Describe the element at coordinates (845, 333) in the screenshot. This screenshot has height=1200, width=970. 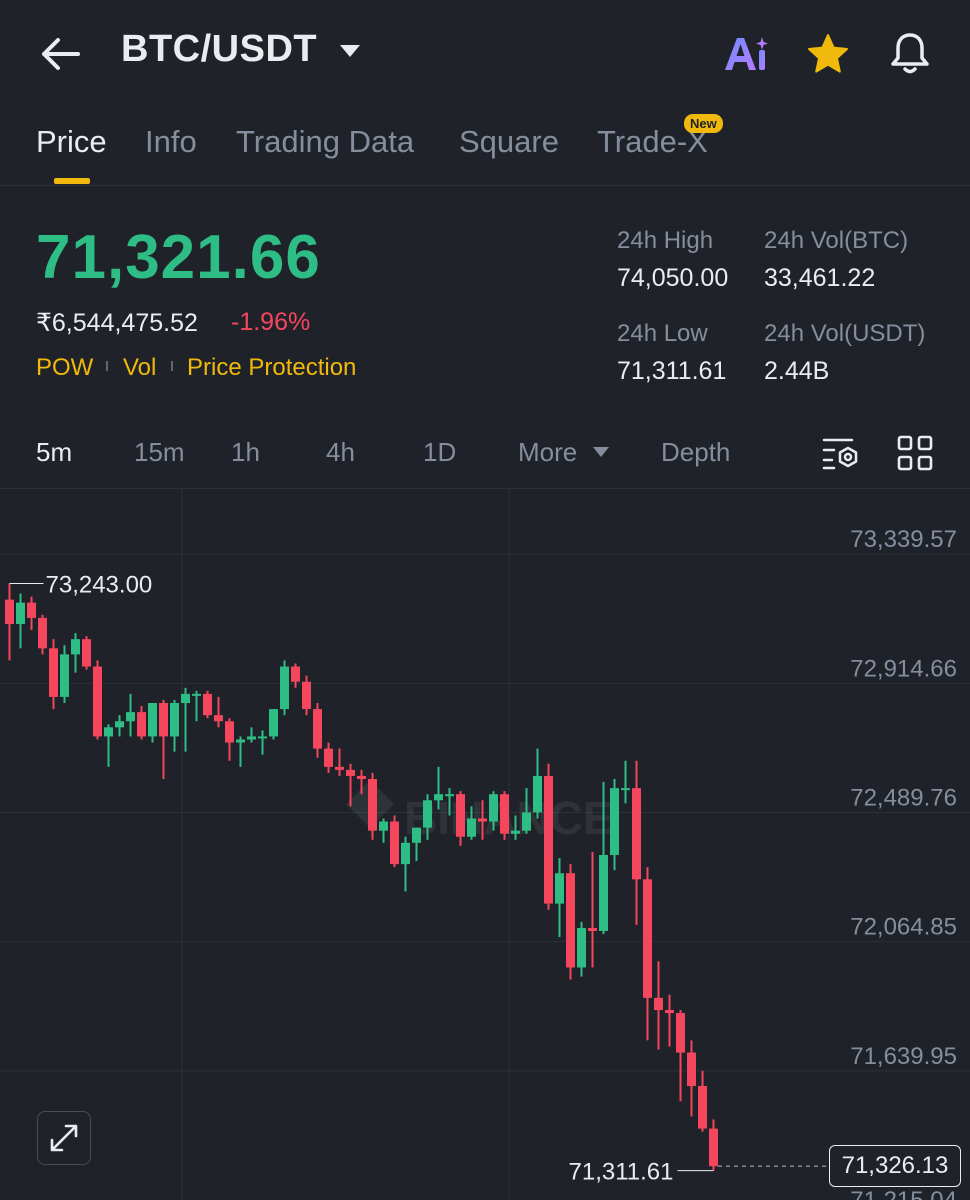
I see `stat-vol-usdt-label: 24h Vol(USDT)` at that location.